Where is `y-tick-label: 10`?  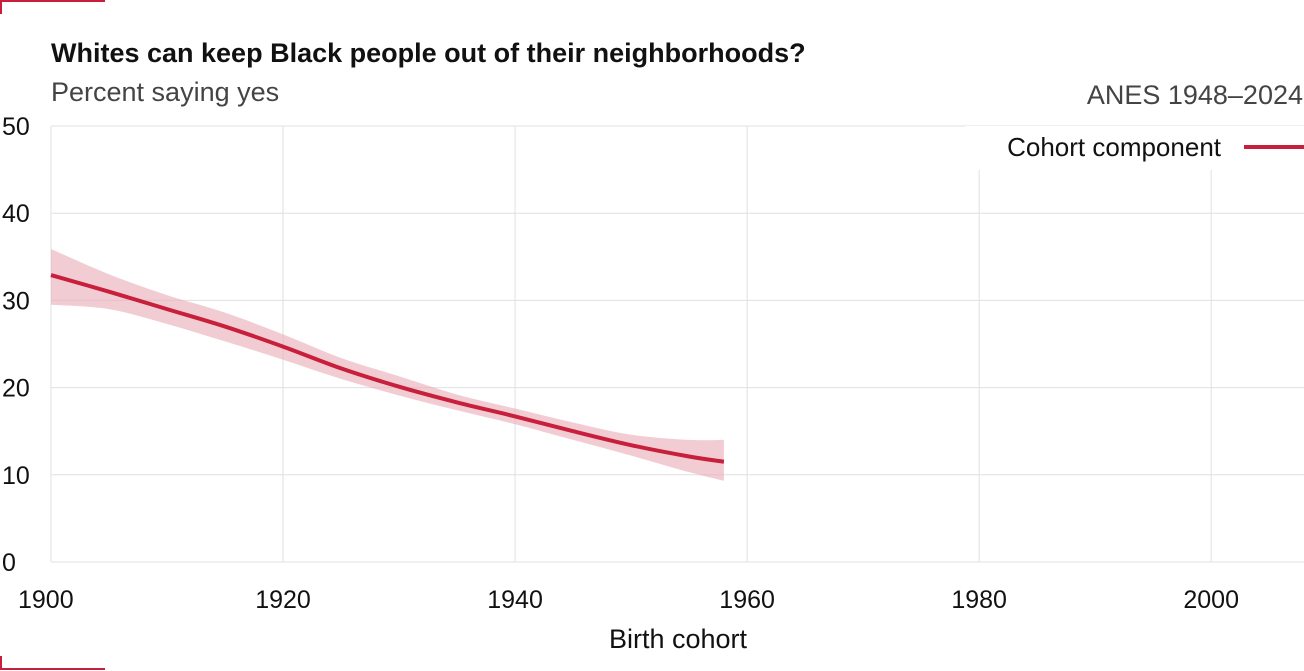
y-tick-label: 10 is located at coordinates (16, 476).